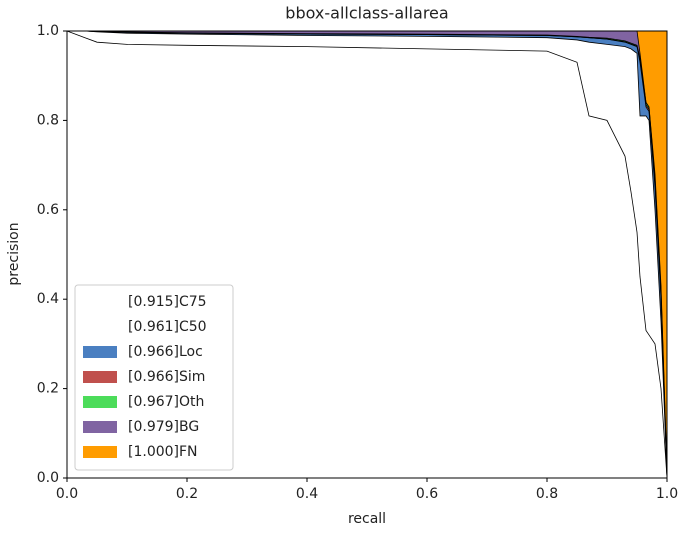 The width and height of the screenshot is (685, 535). What do you see at coordinates (48, 478) in the screenshot?
I see `y-tick-label: 0.0` at bounding box center [48, 478].